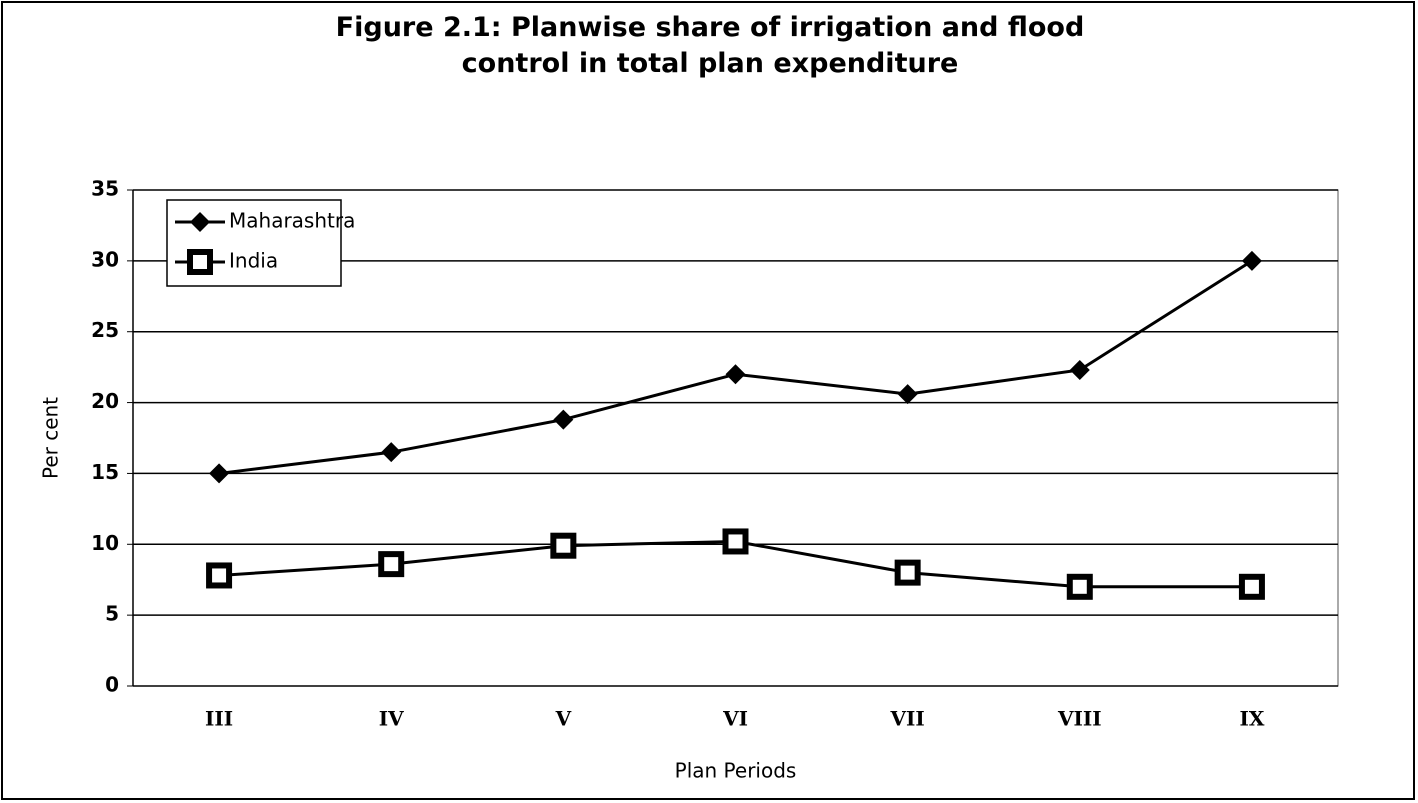  I want to click on y-tick-label: 35, so click(105, 189).